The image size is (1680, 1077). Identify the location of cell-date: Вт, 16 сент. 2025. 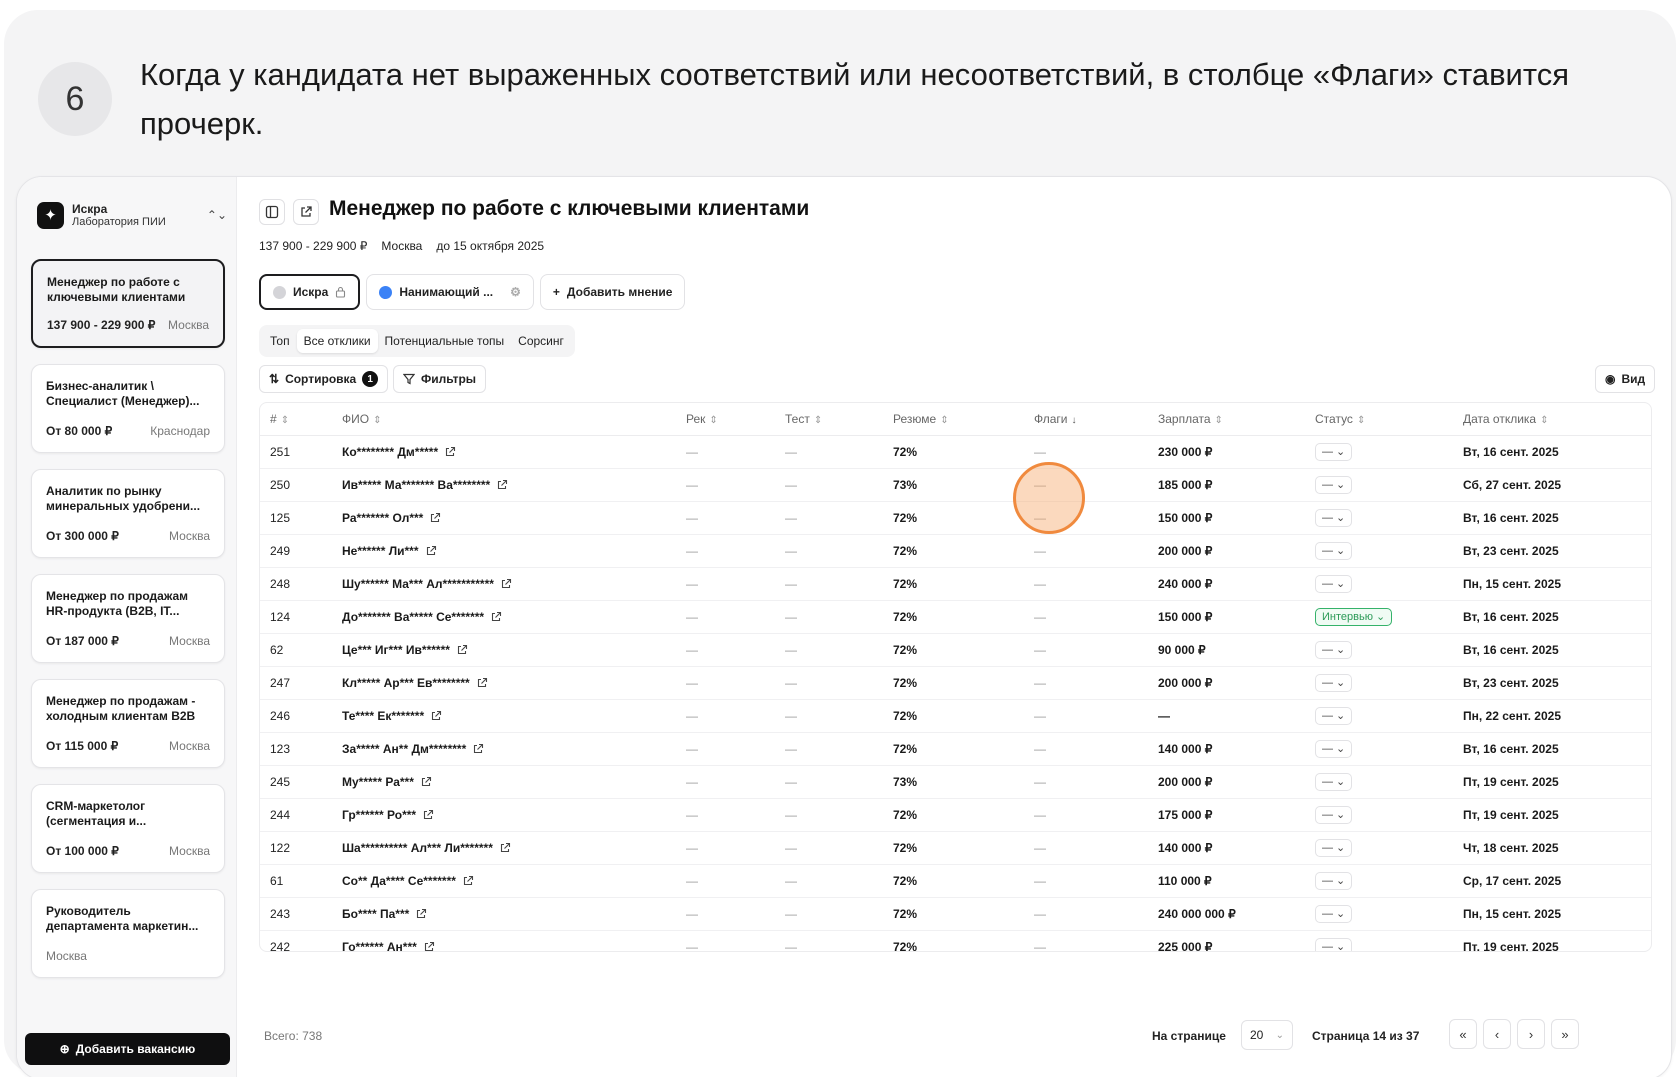
(1552, 650).